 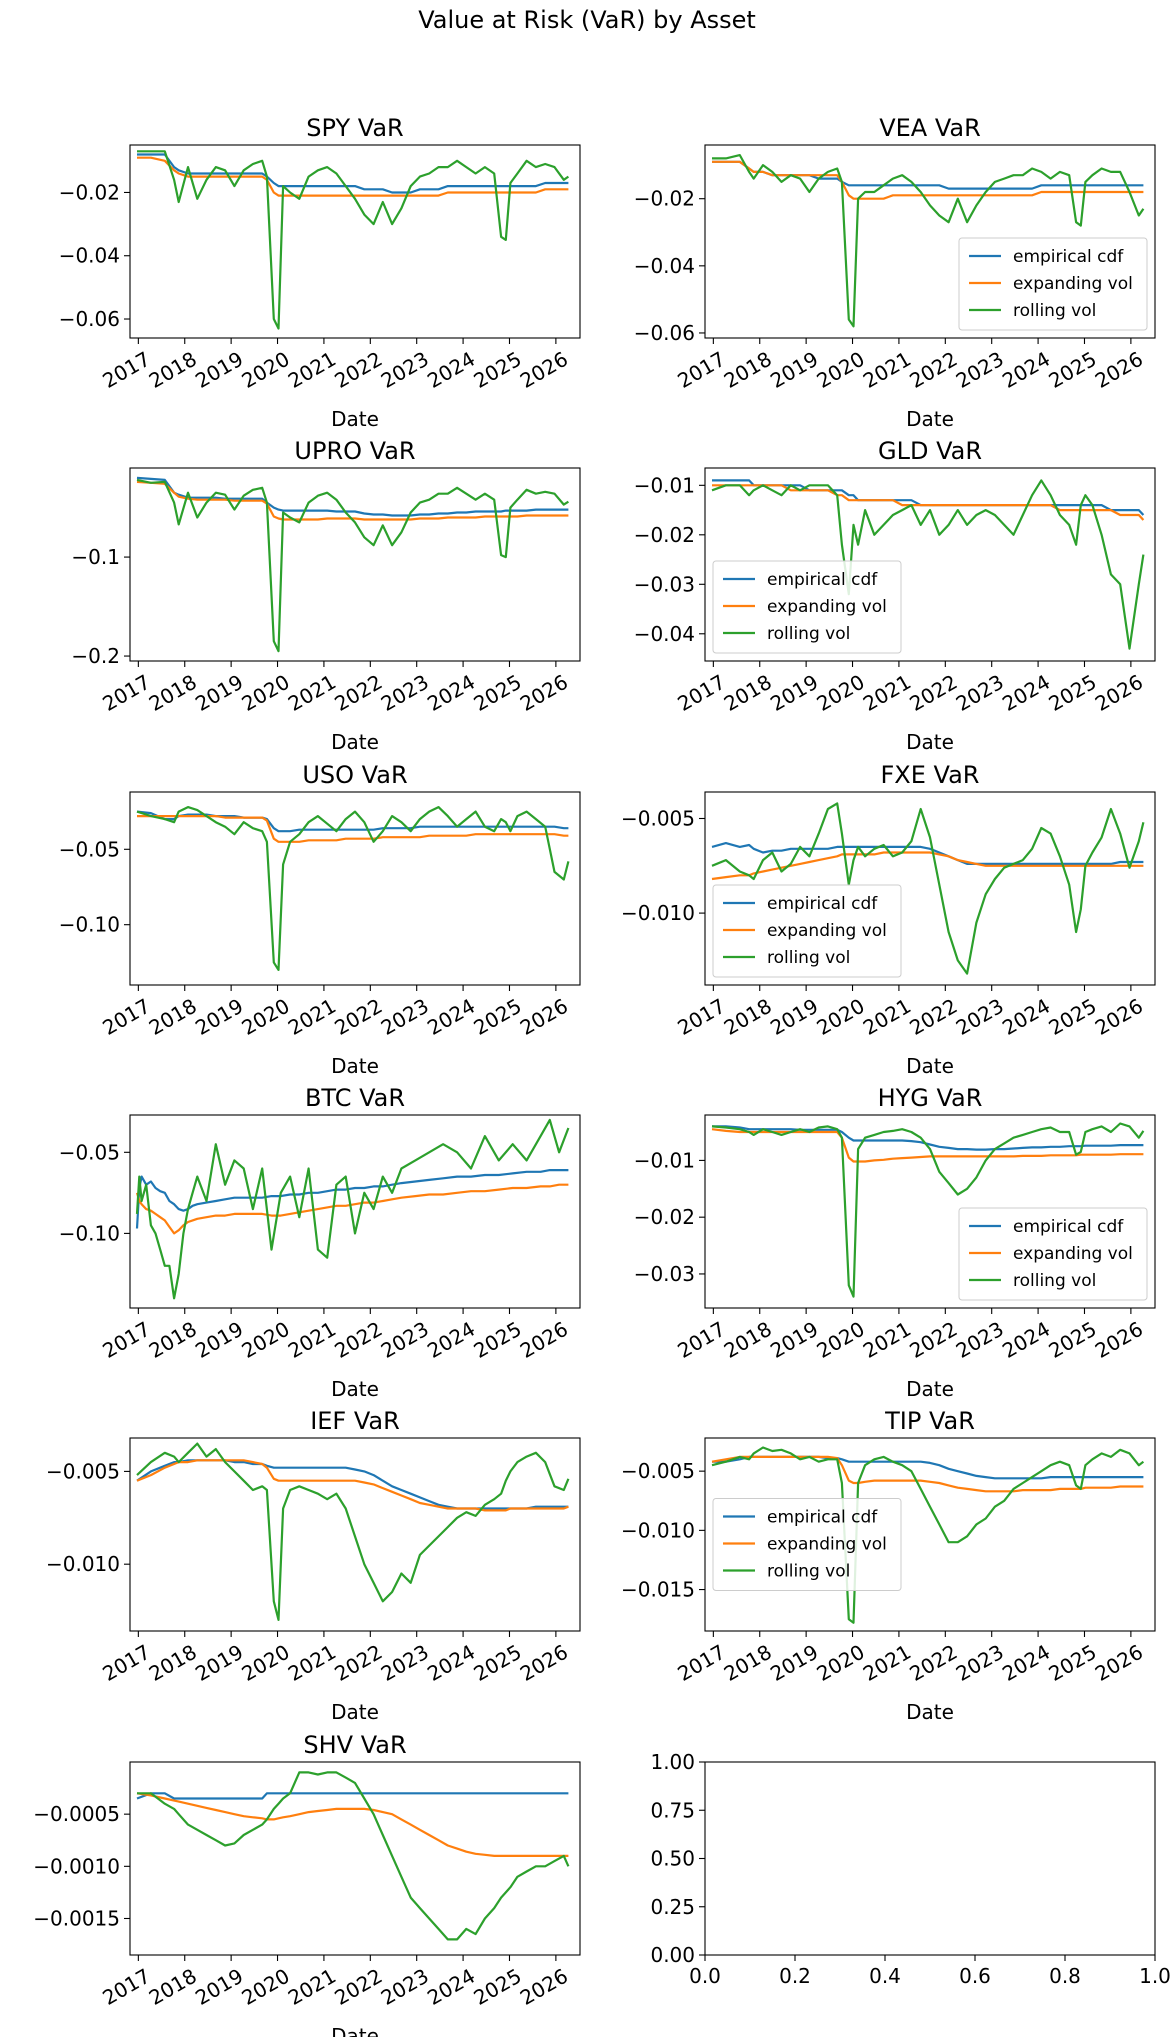 I want to click on legend-box, so click(x=1053, y=1254).